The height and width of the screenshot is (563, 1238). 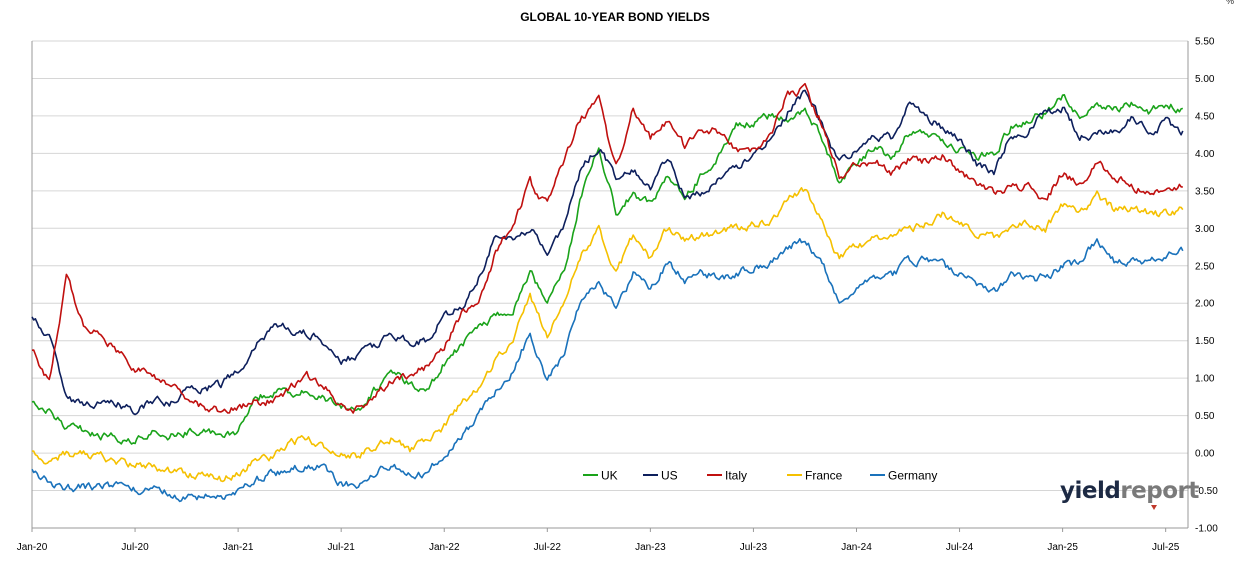 I want to click on y-tick-label: 3.50, so click(x=1205, y=191).